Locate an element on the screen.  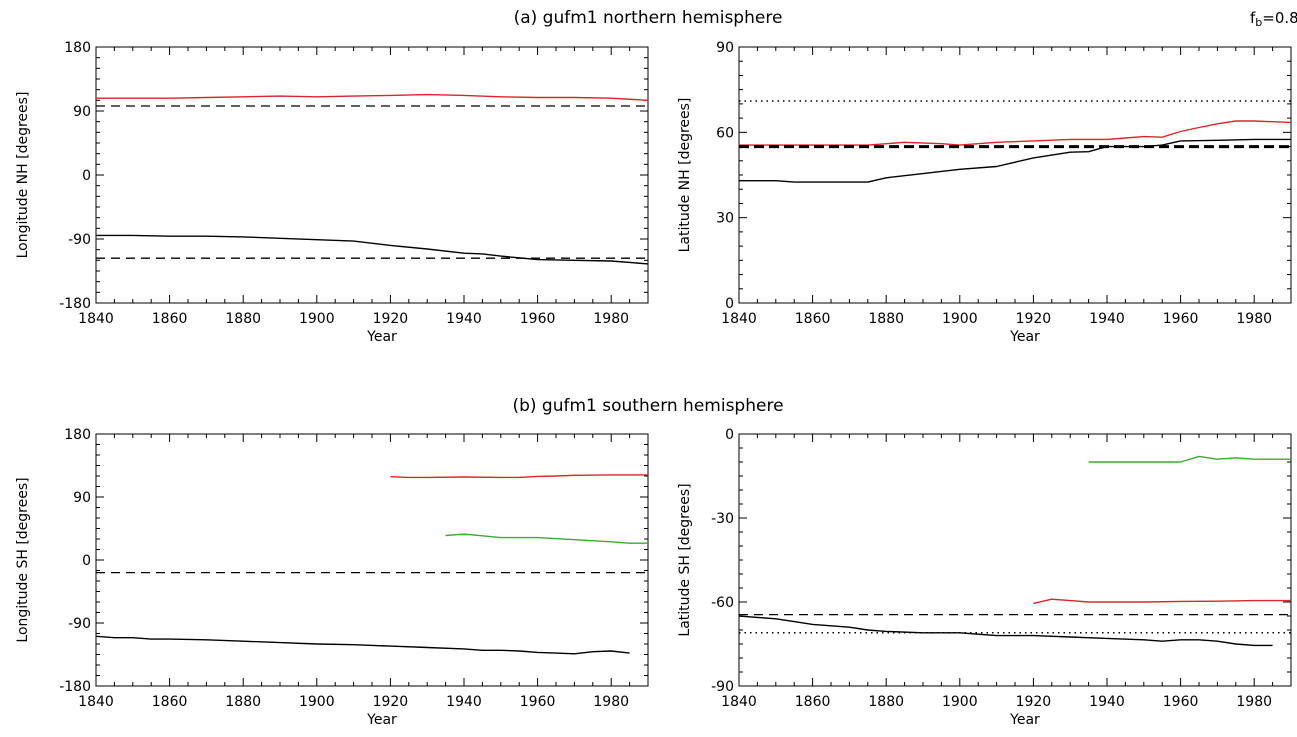
latitude-sh-plot-frame is located at coordinates (1015, 560).